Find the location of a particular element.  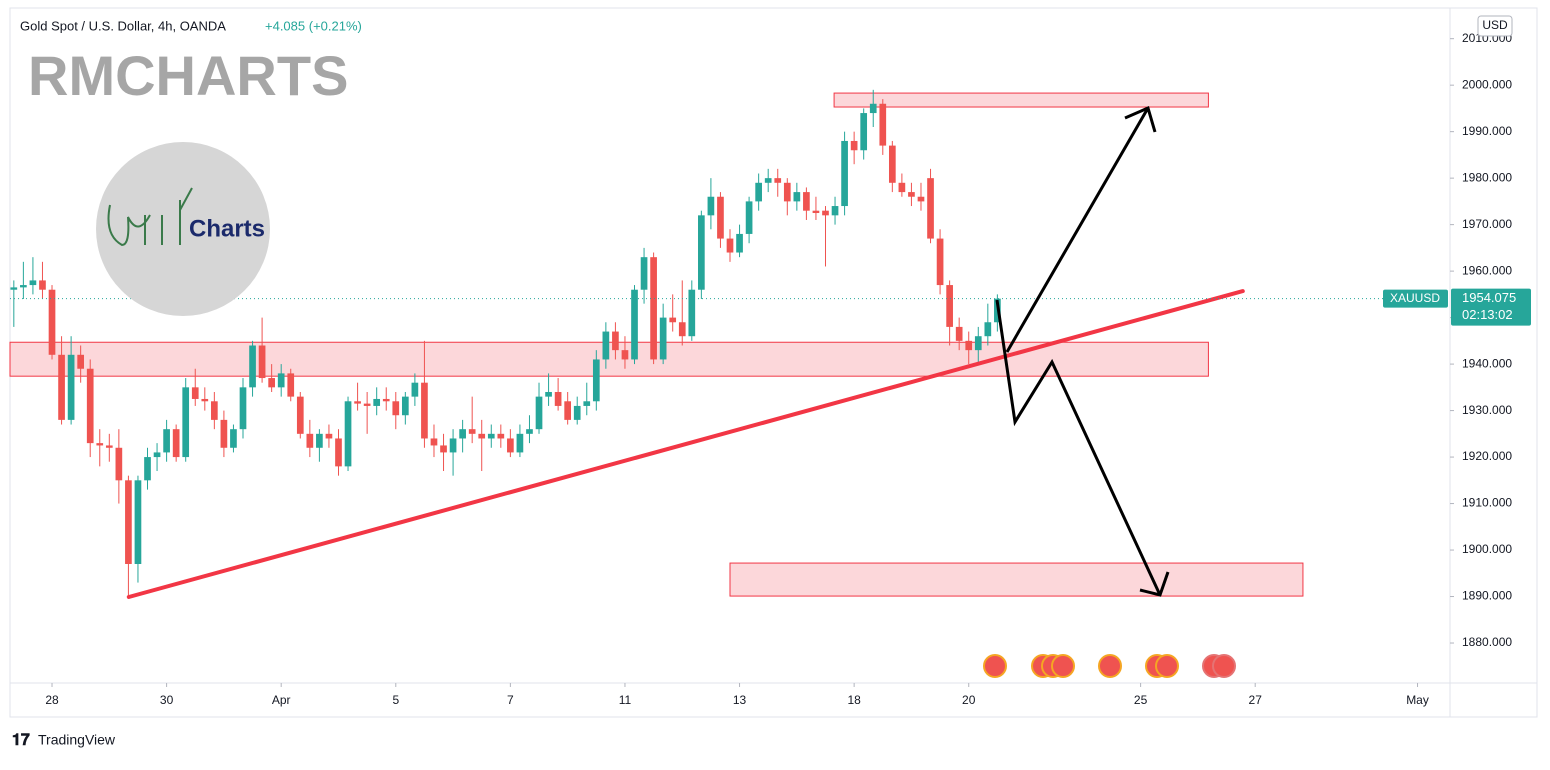

currency-badge is located at coordinates (1495, 26).